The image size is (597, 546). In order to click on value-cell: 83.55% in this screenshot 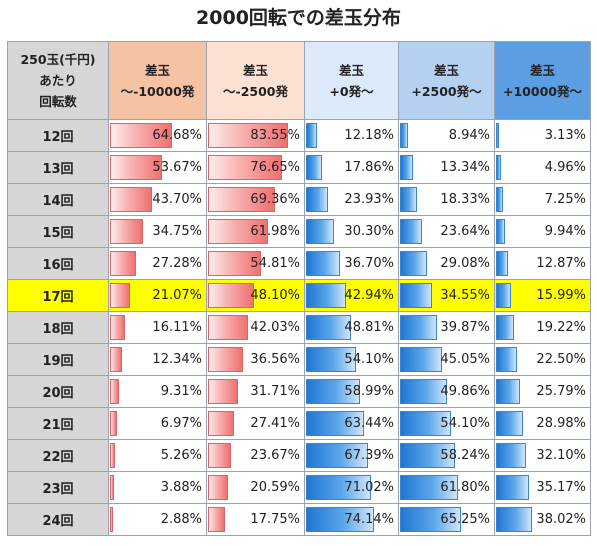, I will do `click(255, 135)`.